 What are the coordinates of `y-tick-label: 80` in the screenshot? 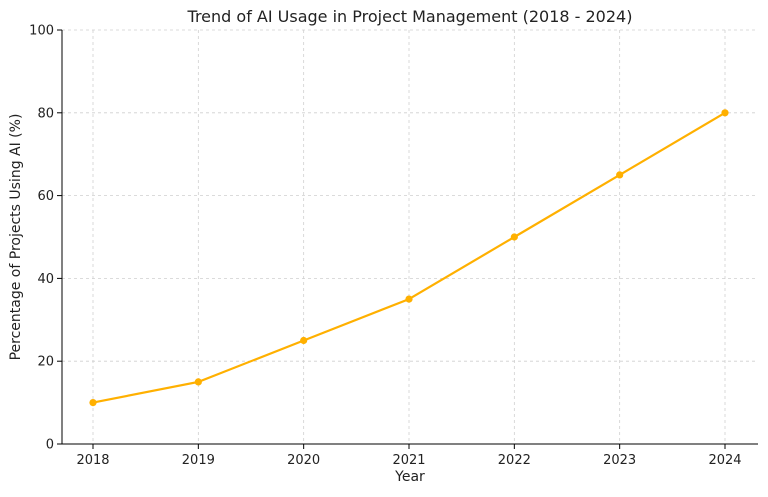 It's located at (45, 113).